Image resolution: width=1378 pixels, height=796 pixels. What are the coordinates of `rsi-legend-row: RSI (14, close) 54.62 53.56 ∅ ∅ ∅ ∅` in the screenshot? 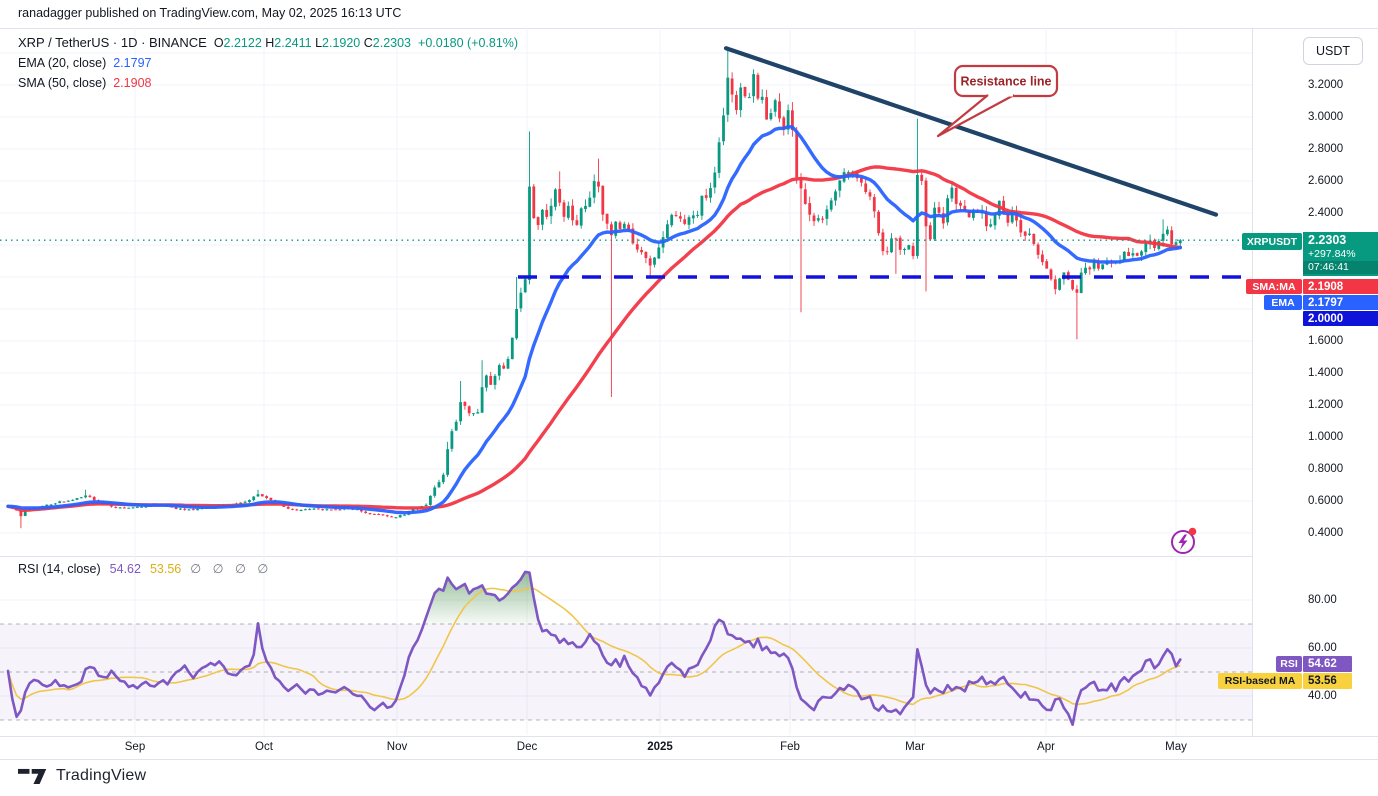 It's located at (145, 569).